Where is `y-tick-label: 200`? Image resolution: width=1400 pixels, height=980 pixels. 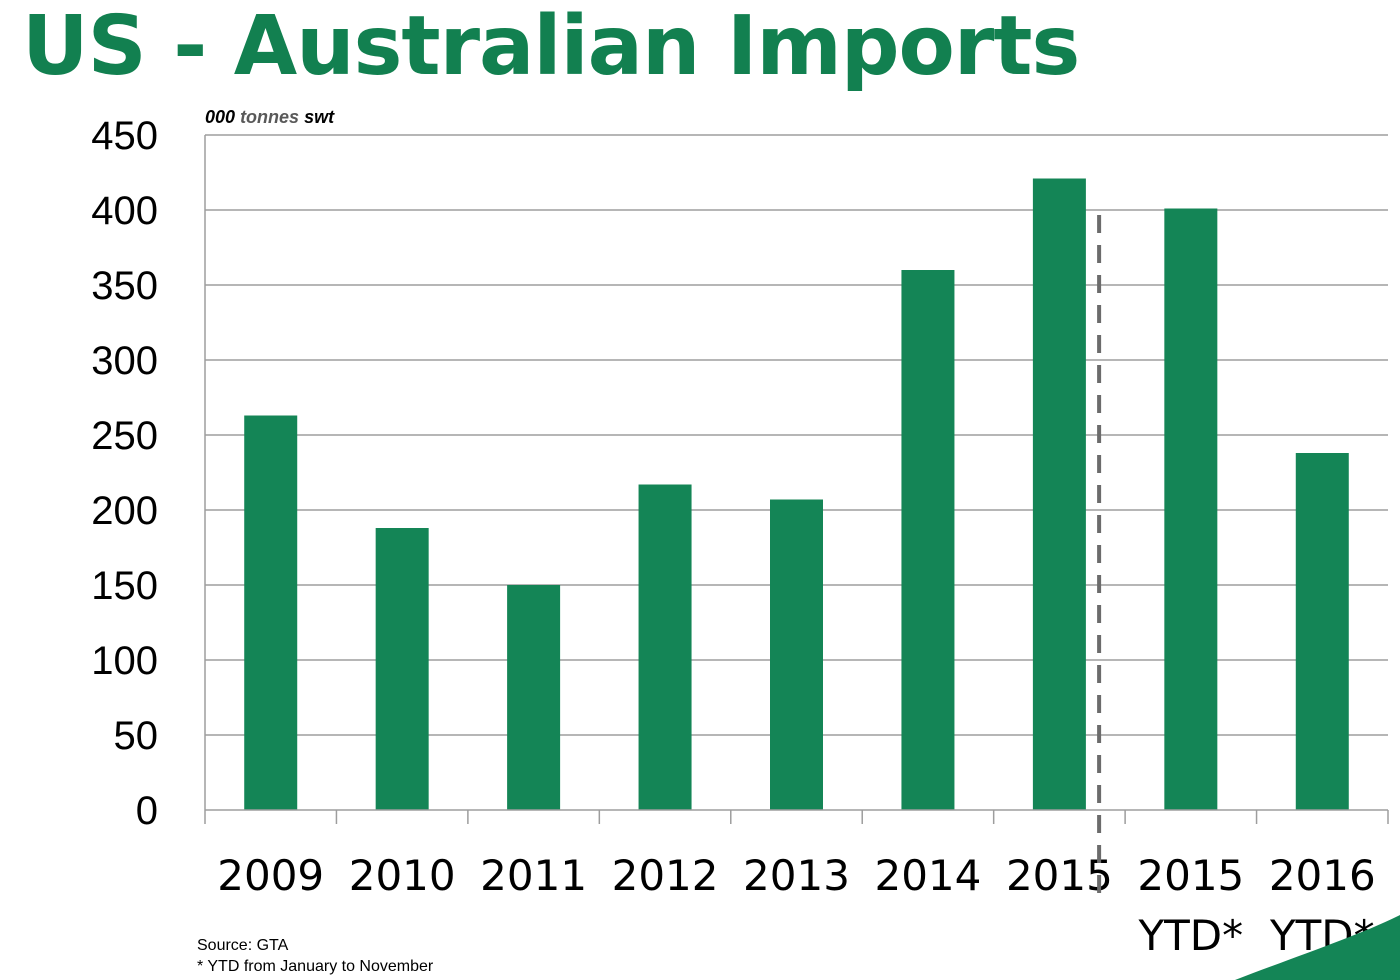
y-tick-label: 200 is located at coordinates (124, 511).